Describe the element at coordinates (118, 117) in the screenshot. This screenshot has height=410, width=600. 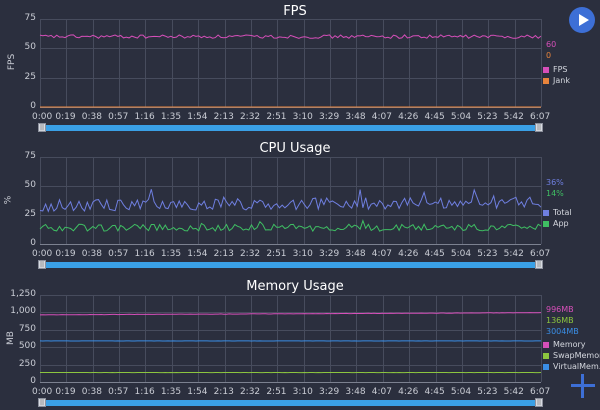
I see `fps-x-tick-label: 0:57` at that location.